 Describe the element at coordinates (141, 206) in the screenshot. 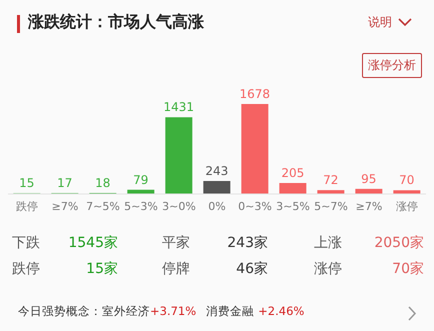

I see `x-tick-label: 5~3%` at that location.